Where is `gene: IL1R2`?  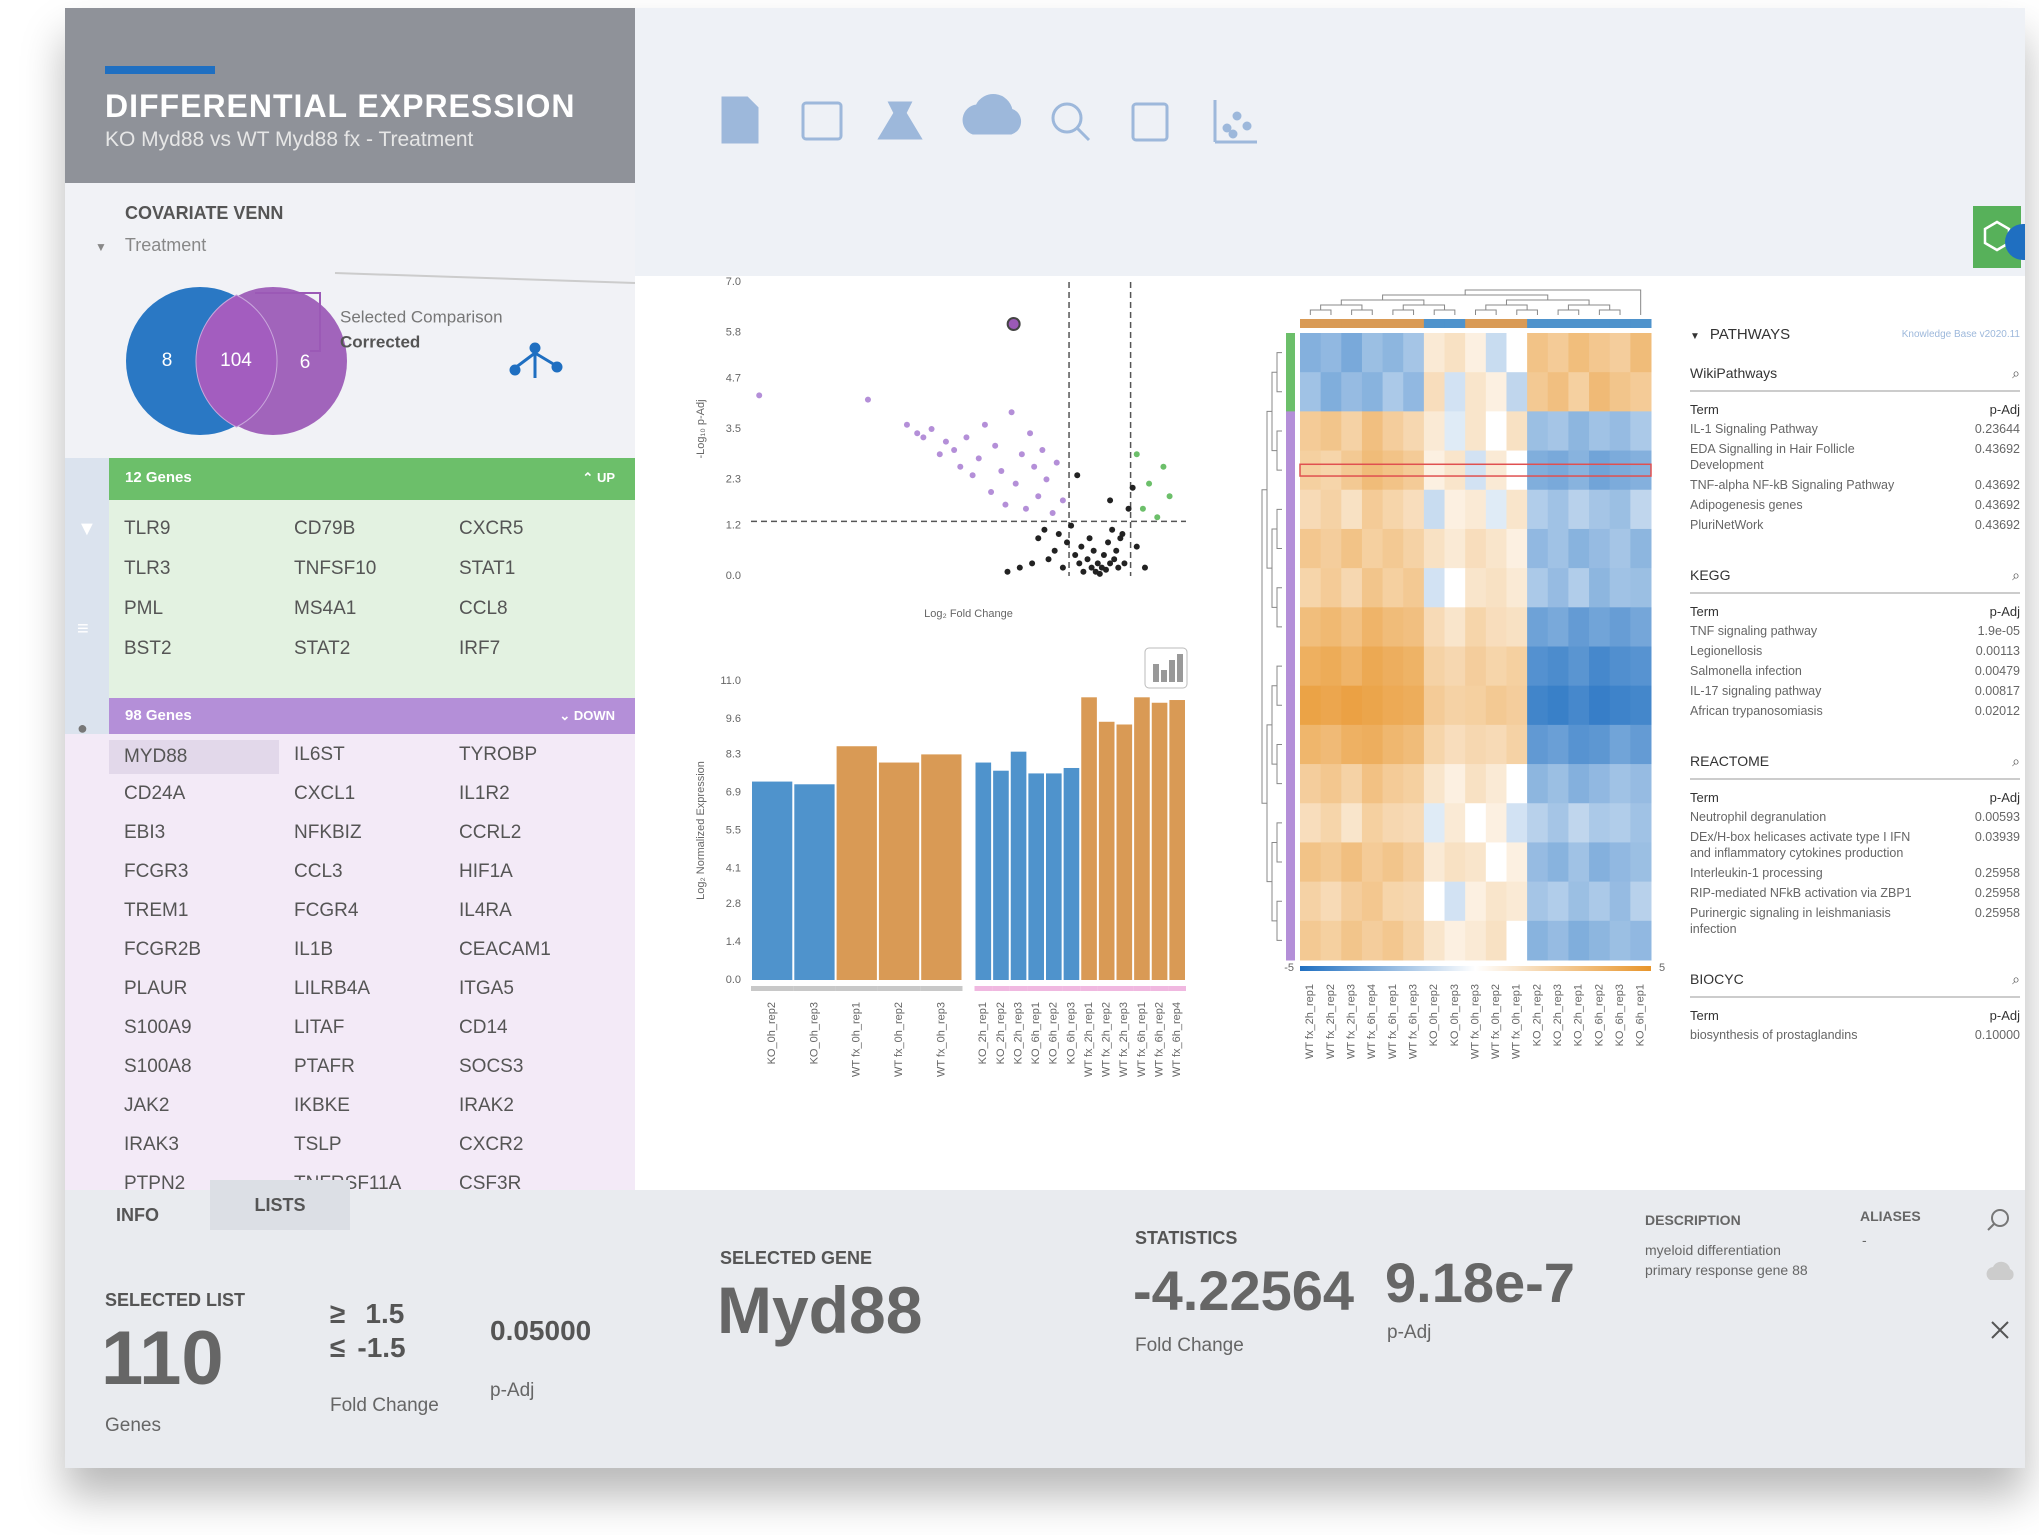
gene: IL1R2 is located at coordinates (484, 793).